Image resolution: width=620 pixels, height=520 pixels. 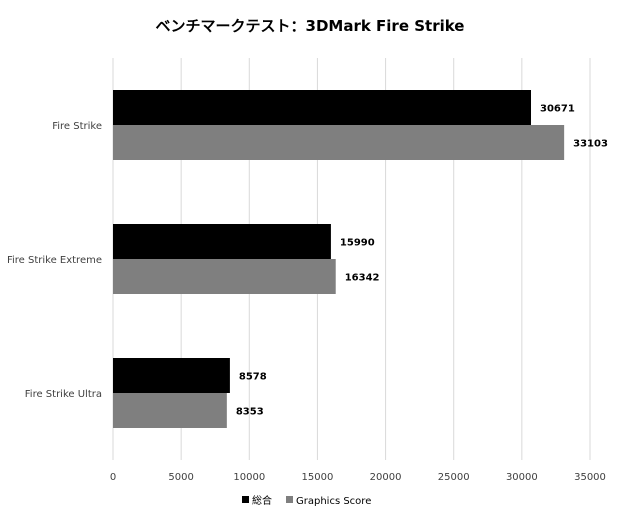 I want to click on x-tick-label: 30000, so click(x=522, y=477).